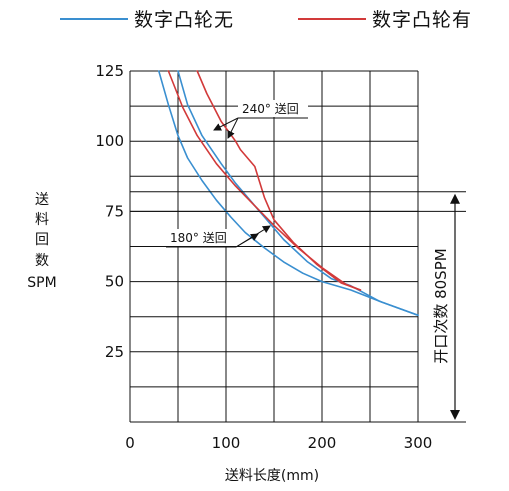 The image size is (509, 491). I want to click on band-arrow-bottom-head, so click(455, 415).